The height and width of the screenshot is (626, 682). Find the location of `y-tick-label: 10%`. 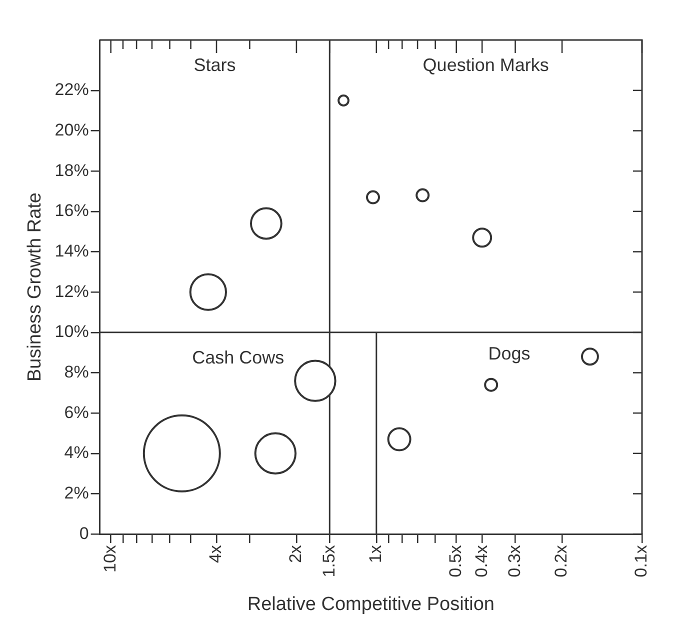

y-tick-label: 10% is located at coordinates (71, 332).